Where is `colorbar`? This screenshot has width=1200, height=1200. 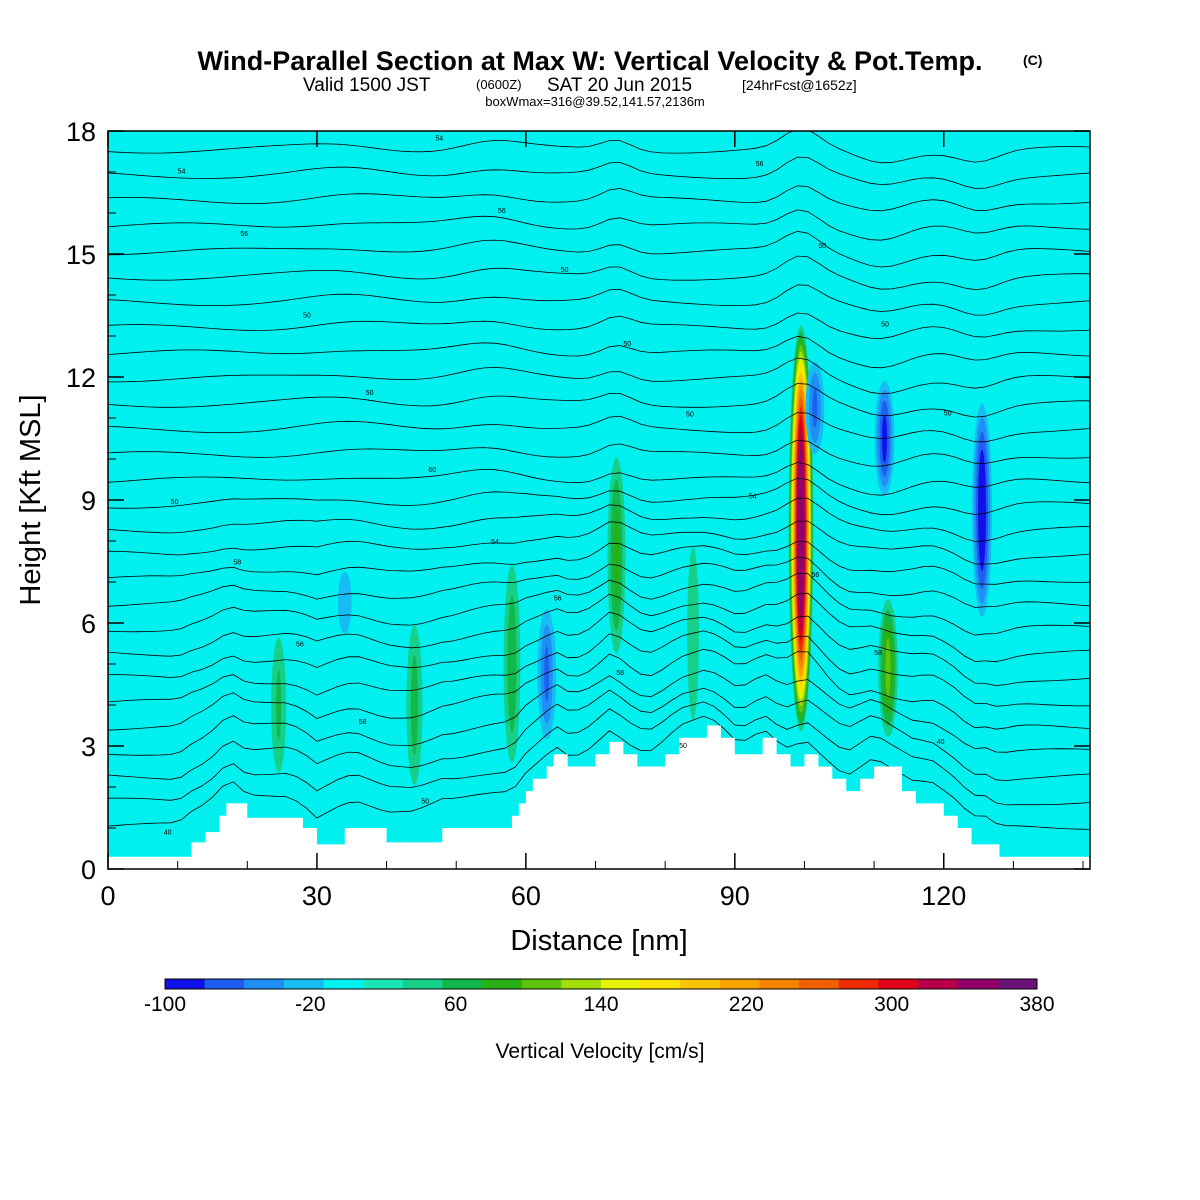 colorbar is located at coordinates (601, 984).